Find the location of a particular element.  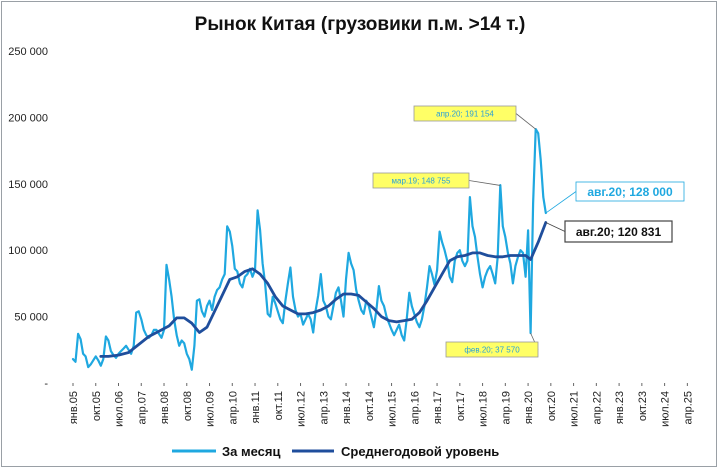

x-tick-label: окт.08 is located at coordinates (188, 406).